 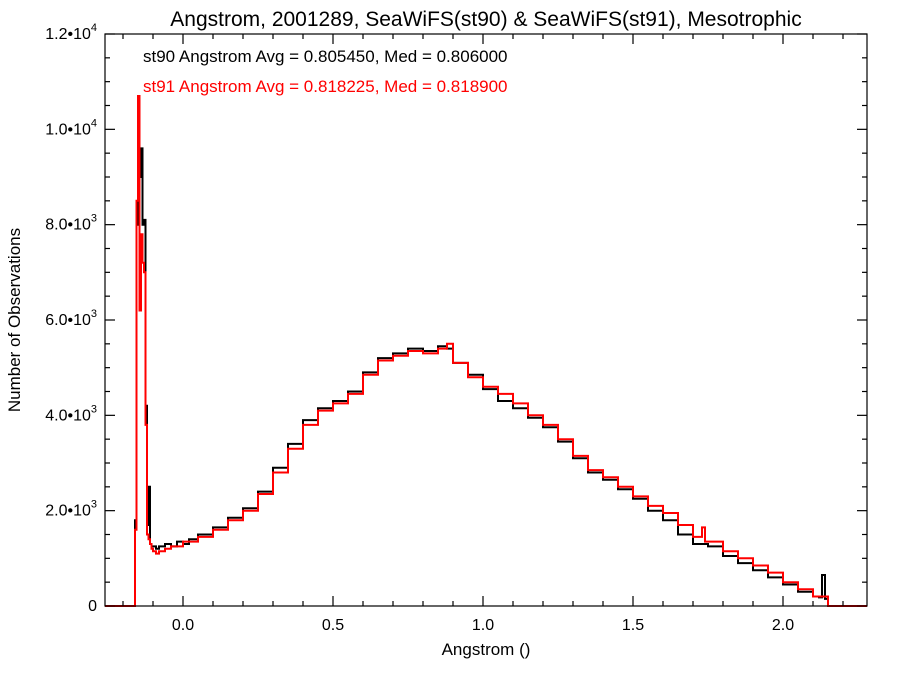 What do you see at coordinates (333, 625) in the screenshot?
I see `x-tick-label: 0.5` at bounding box center [333, 625].